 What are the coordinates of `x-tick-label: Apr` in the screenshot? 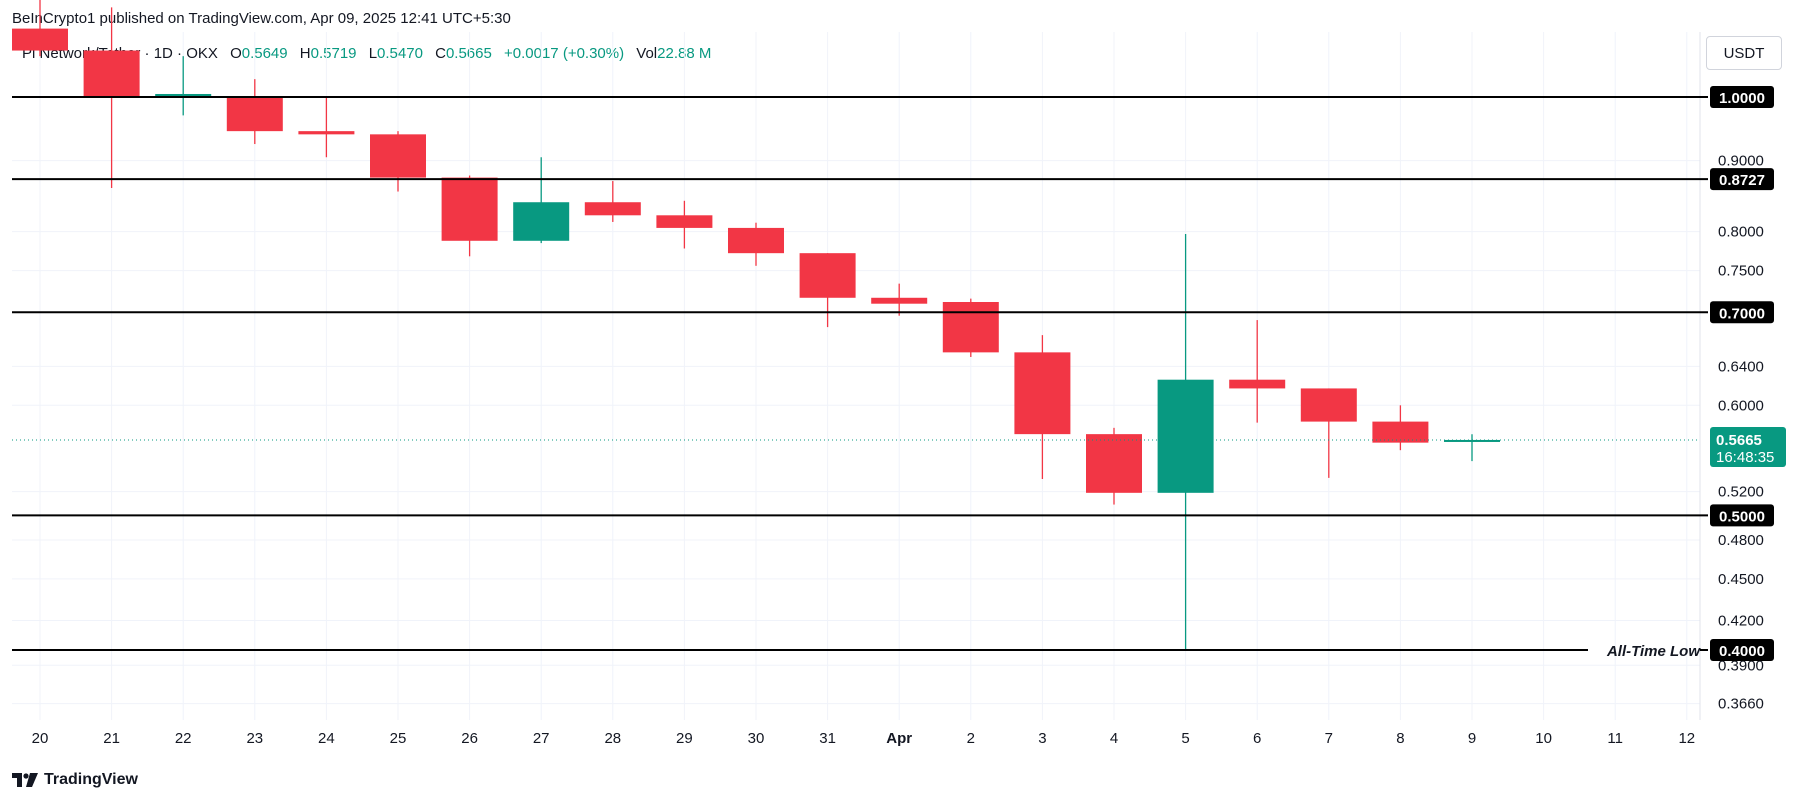 It's located at (899, 738).